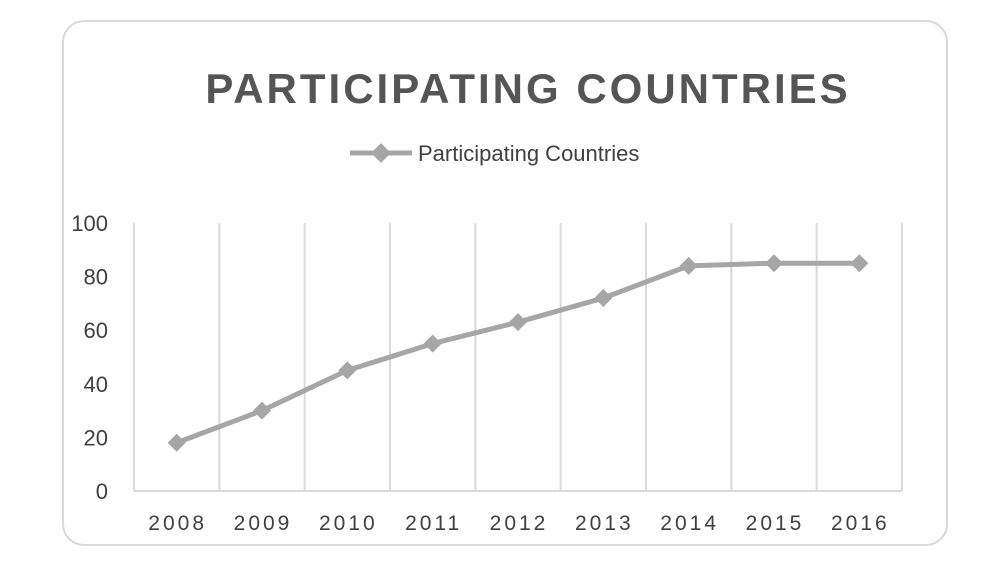 The image size is (995, 587). I want to click on y-tick-label: 40, so click(96, 384).